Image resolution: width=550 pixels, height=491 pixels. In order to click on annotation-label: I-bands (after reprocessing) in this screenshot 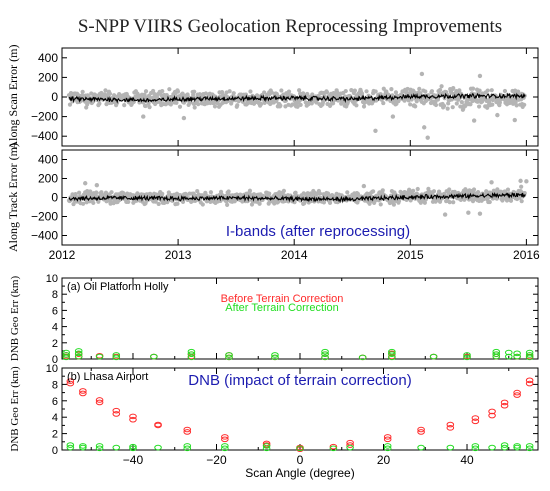, I will do `click(318, 231)`.